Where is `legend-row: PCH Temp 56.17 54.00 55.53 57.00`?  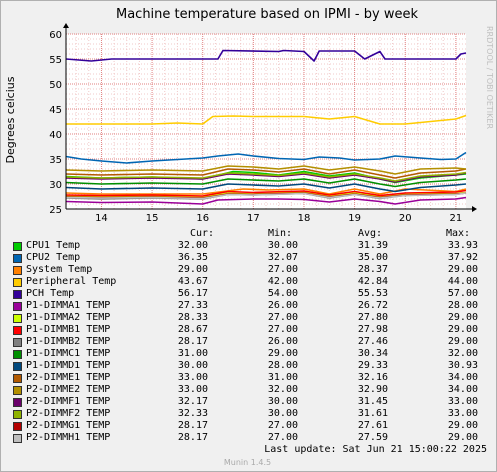
legend-row: PCH Temp 56.17 54.00 55.53 57.00 is located at coordinates (247, 294).